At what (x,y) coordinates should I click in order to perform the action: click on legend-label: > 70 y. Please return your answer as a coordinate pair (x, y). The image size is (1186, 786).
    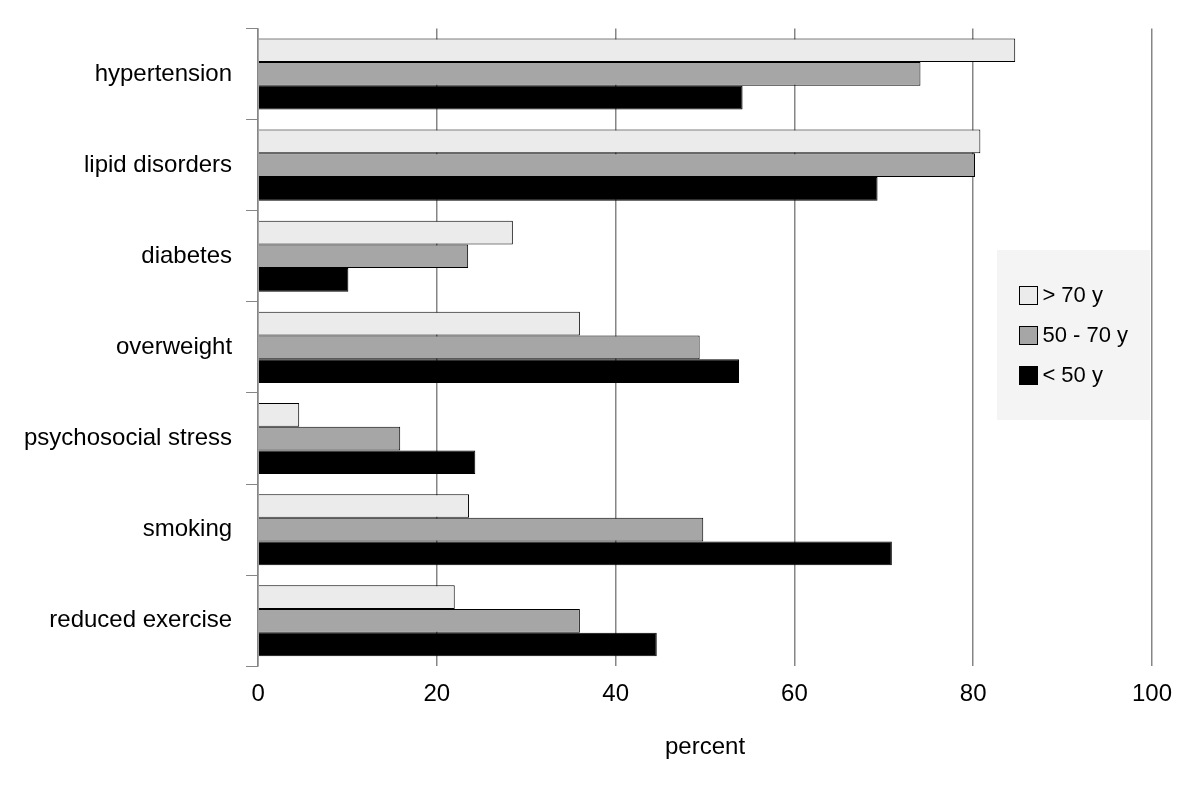
    Looking at the image, I should click on (1072, 295).